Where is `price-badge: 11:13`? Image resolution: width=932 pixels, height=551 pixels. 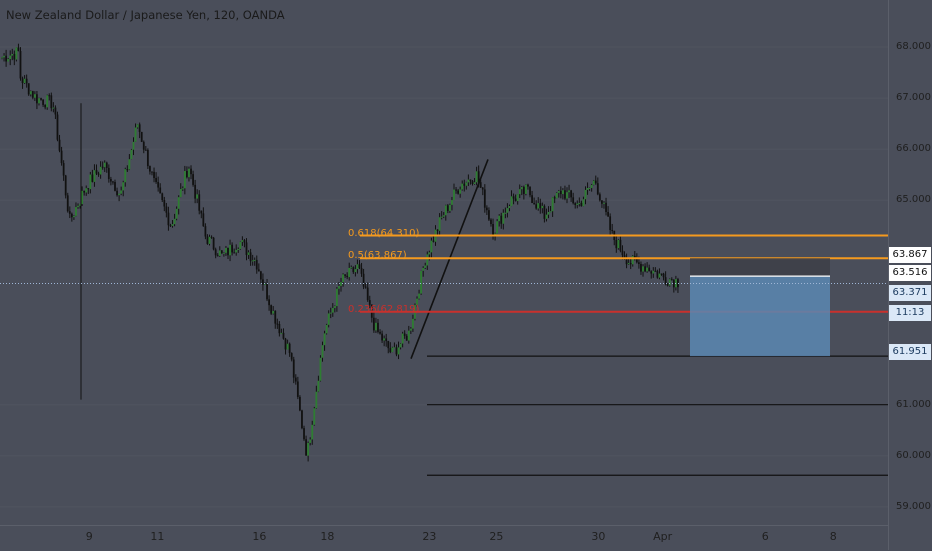
price-badge: 11:13 is located at coordinates (910, 313).